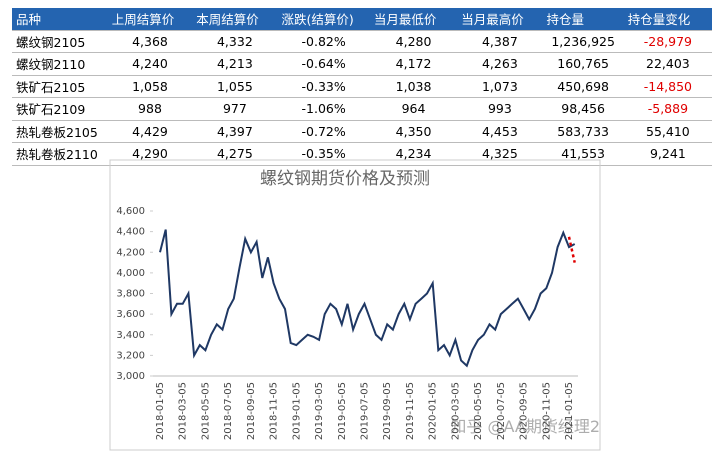  Describe the element at coordinates (251, 411) in the screenshot. I see `x-tick-label: 2018-09-05` at that location.